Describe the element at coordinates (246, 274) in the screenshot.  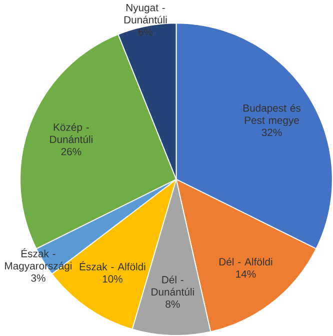
I see `data-label: 14%` at that location.